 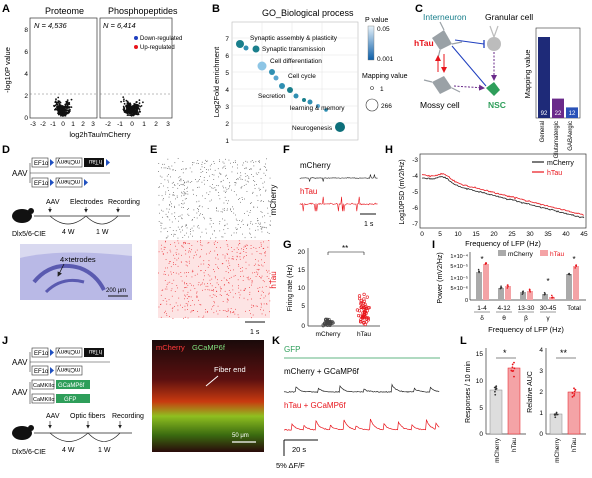 I want to click on go-term-4: Secretion, so click(x=272, y=96).